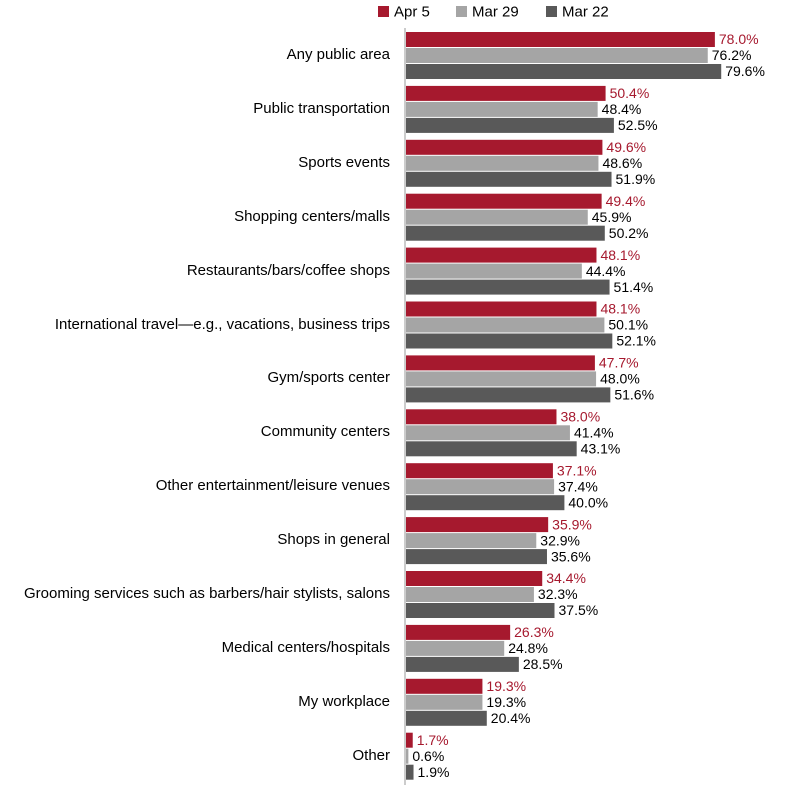 The image size is (796, 792). I want to click on category-label: Restaurants/bars/coffee shops, so click(195, 271).